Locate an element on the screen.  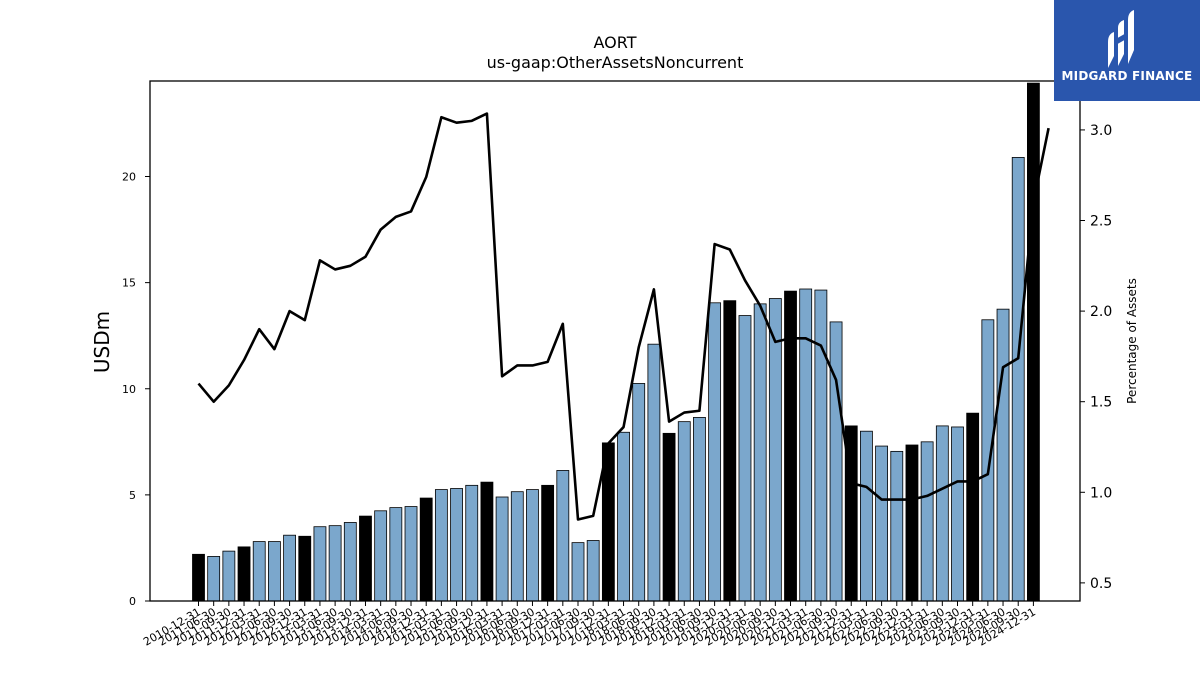
y2-tick-label: 2.5 is located at coordinates (1101, 222).